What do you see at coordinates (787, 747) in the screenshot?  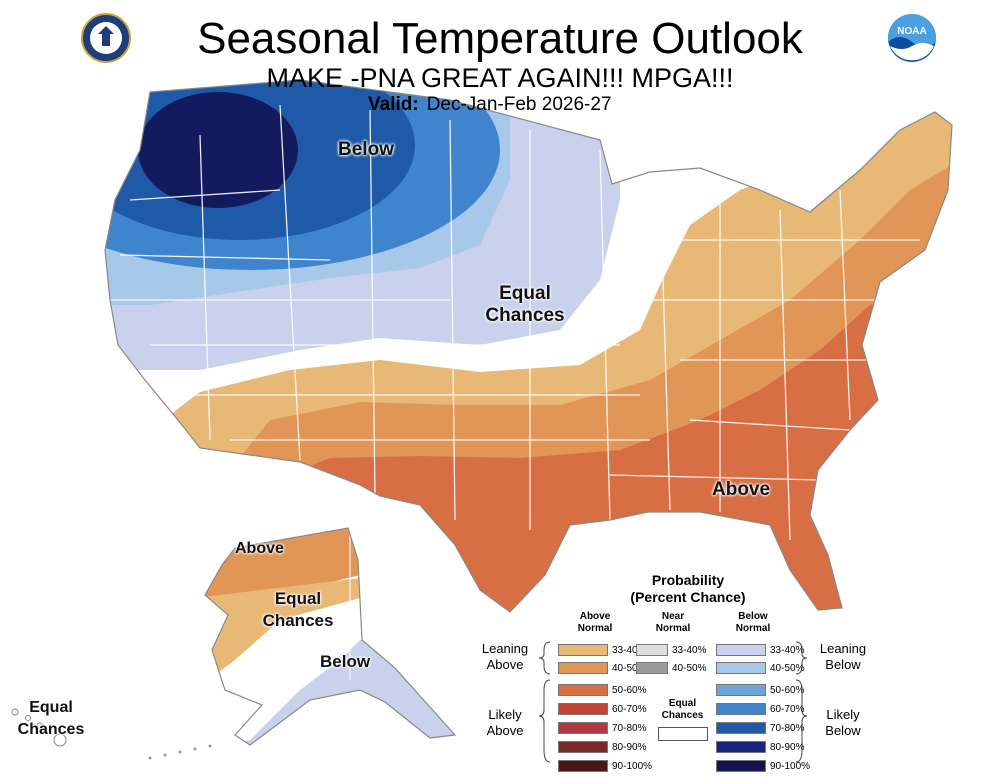 I see `legend-below-label: 80-90%` at bounding box center [787, 747].